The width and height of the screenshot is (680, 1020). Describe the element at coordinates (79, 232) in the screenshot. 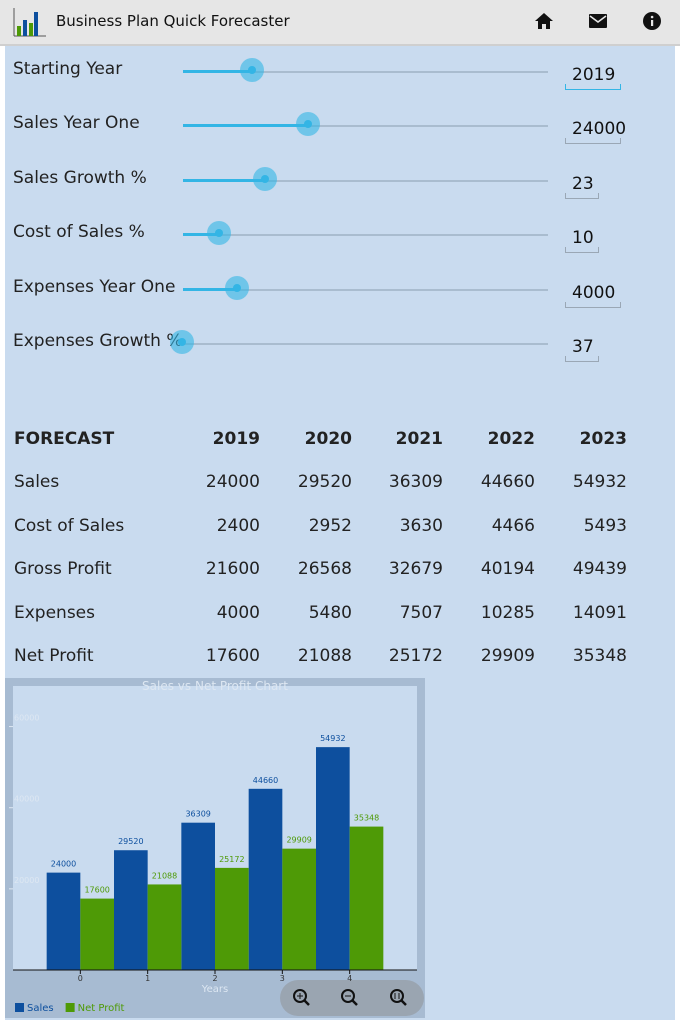

I see `input-label: Cost of Sales %` at that location.